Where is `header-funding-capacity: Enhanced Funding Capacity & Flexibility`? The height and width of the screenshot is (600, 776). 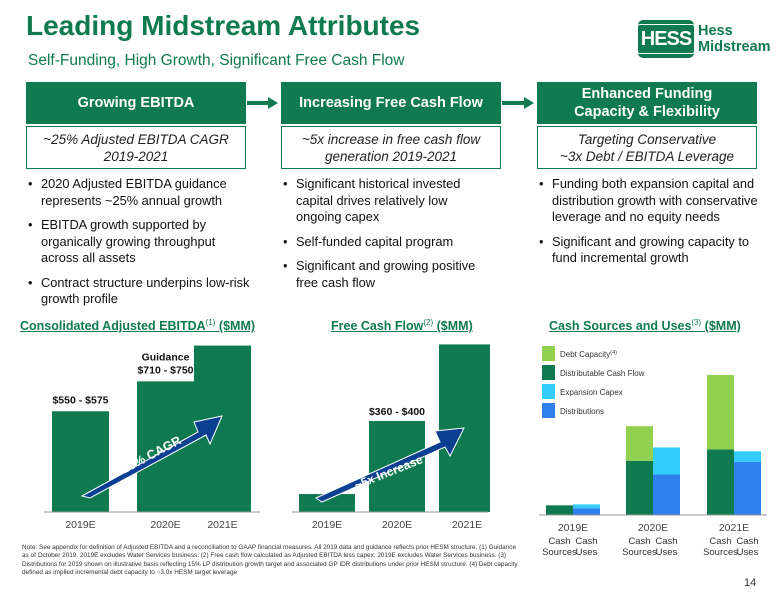
header-funding-capacity: Enhanced Funding Capacity & Flexibility is located at coordinates (647, 103).